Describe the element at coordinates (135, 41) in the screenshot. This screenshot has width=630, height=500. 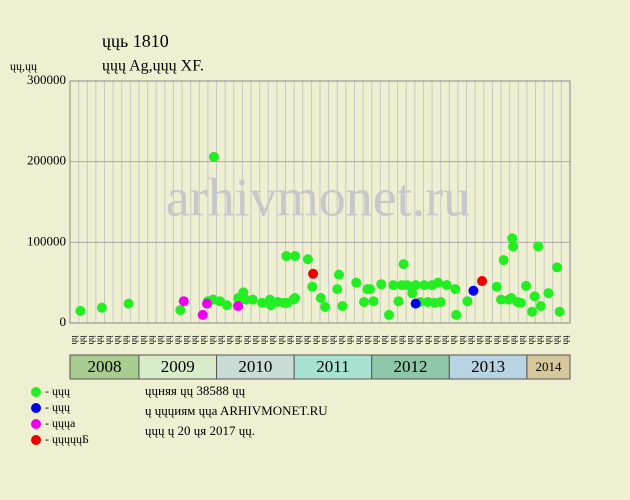
I see `chart-title: ųųь 1810` at that location.